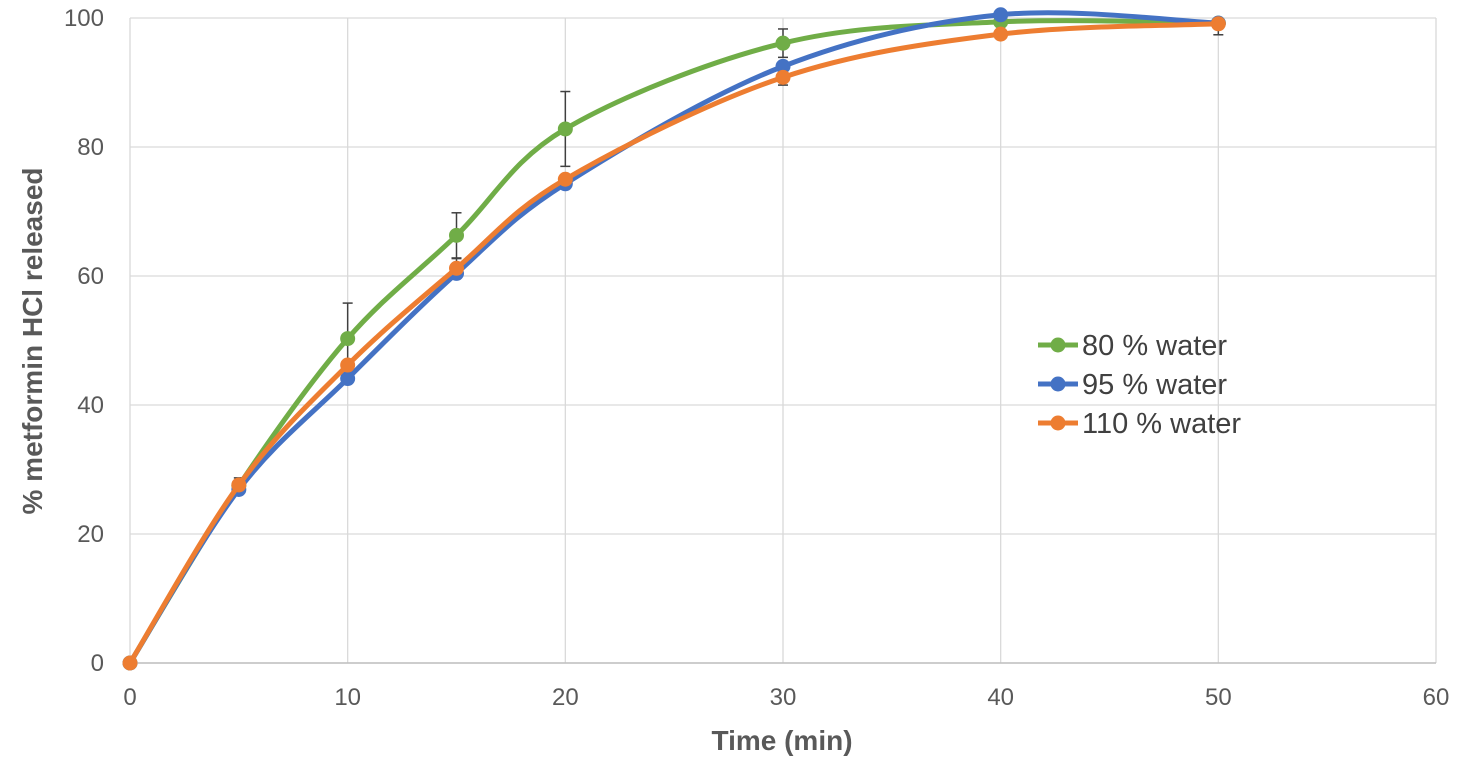  I want to click on x-tick-label: 40, so click(1000, 697).